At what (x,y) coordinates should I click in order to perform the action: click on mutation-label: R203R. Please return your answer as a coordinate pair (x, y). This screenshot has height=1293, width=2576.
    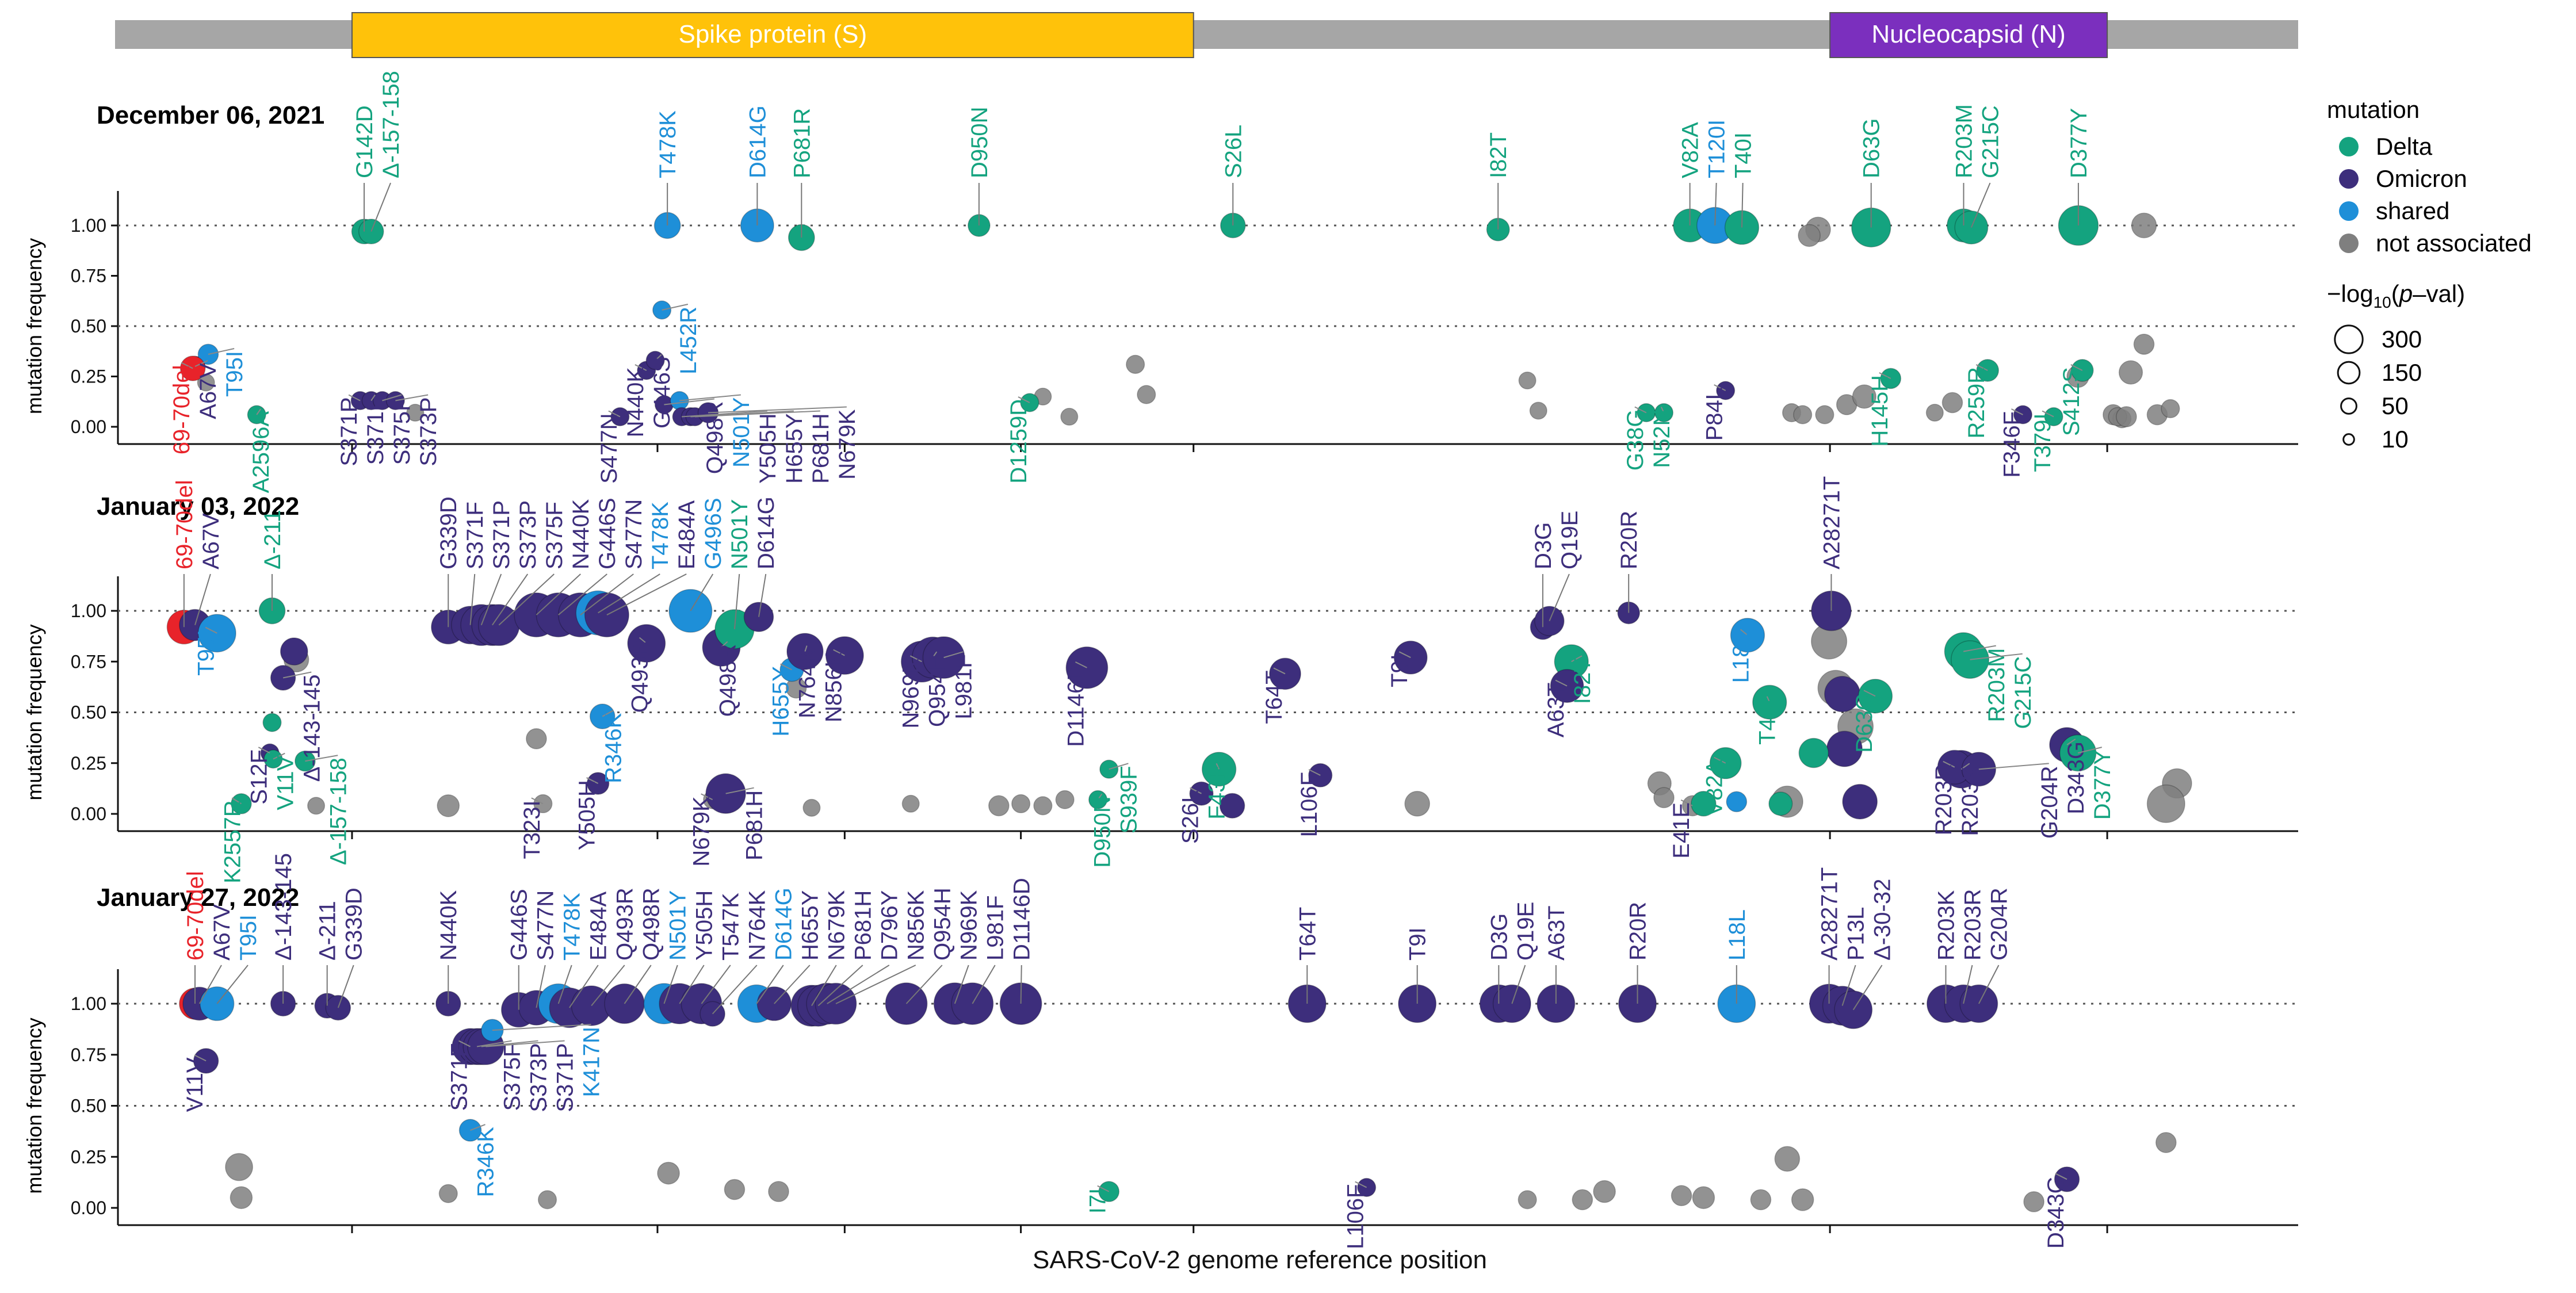
    Looking at the image, I should click on (1943, 800).